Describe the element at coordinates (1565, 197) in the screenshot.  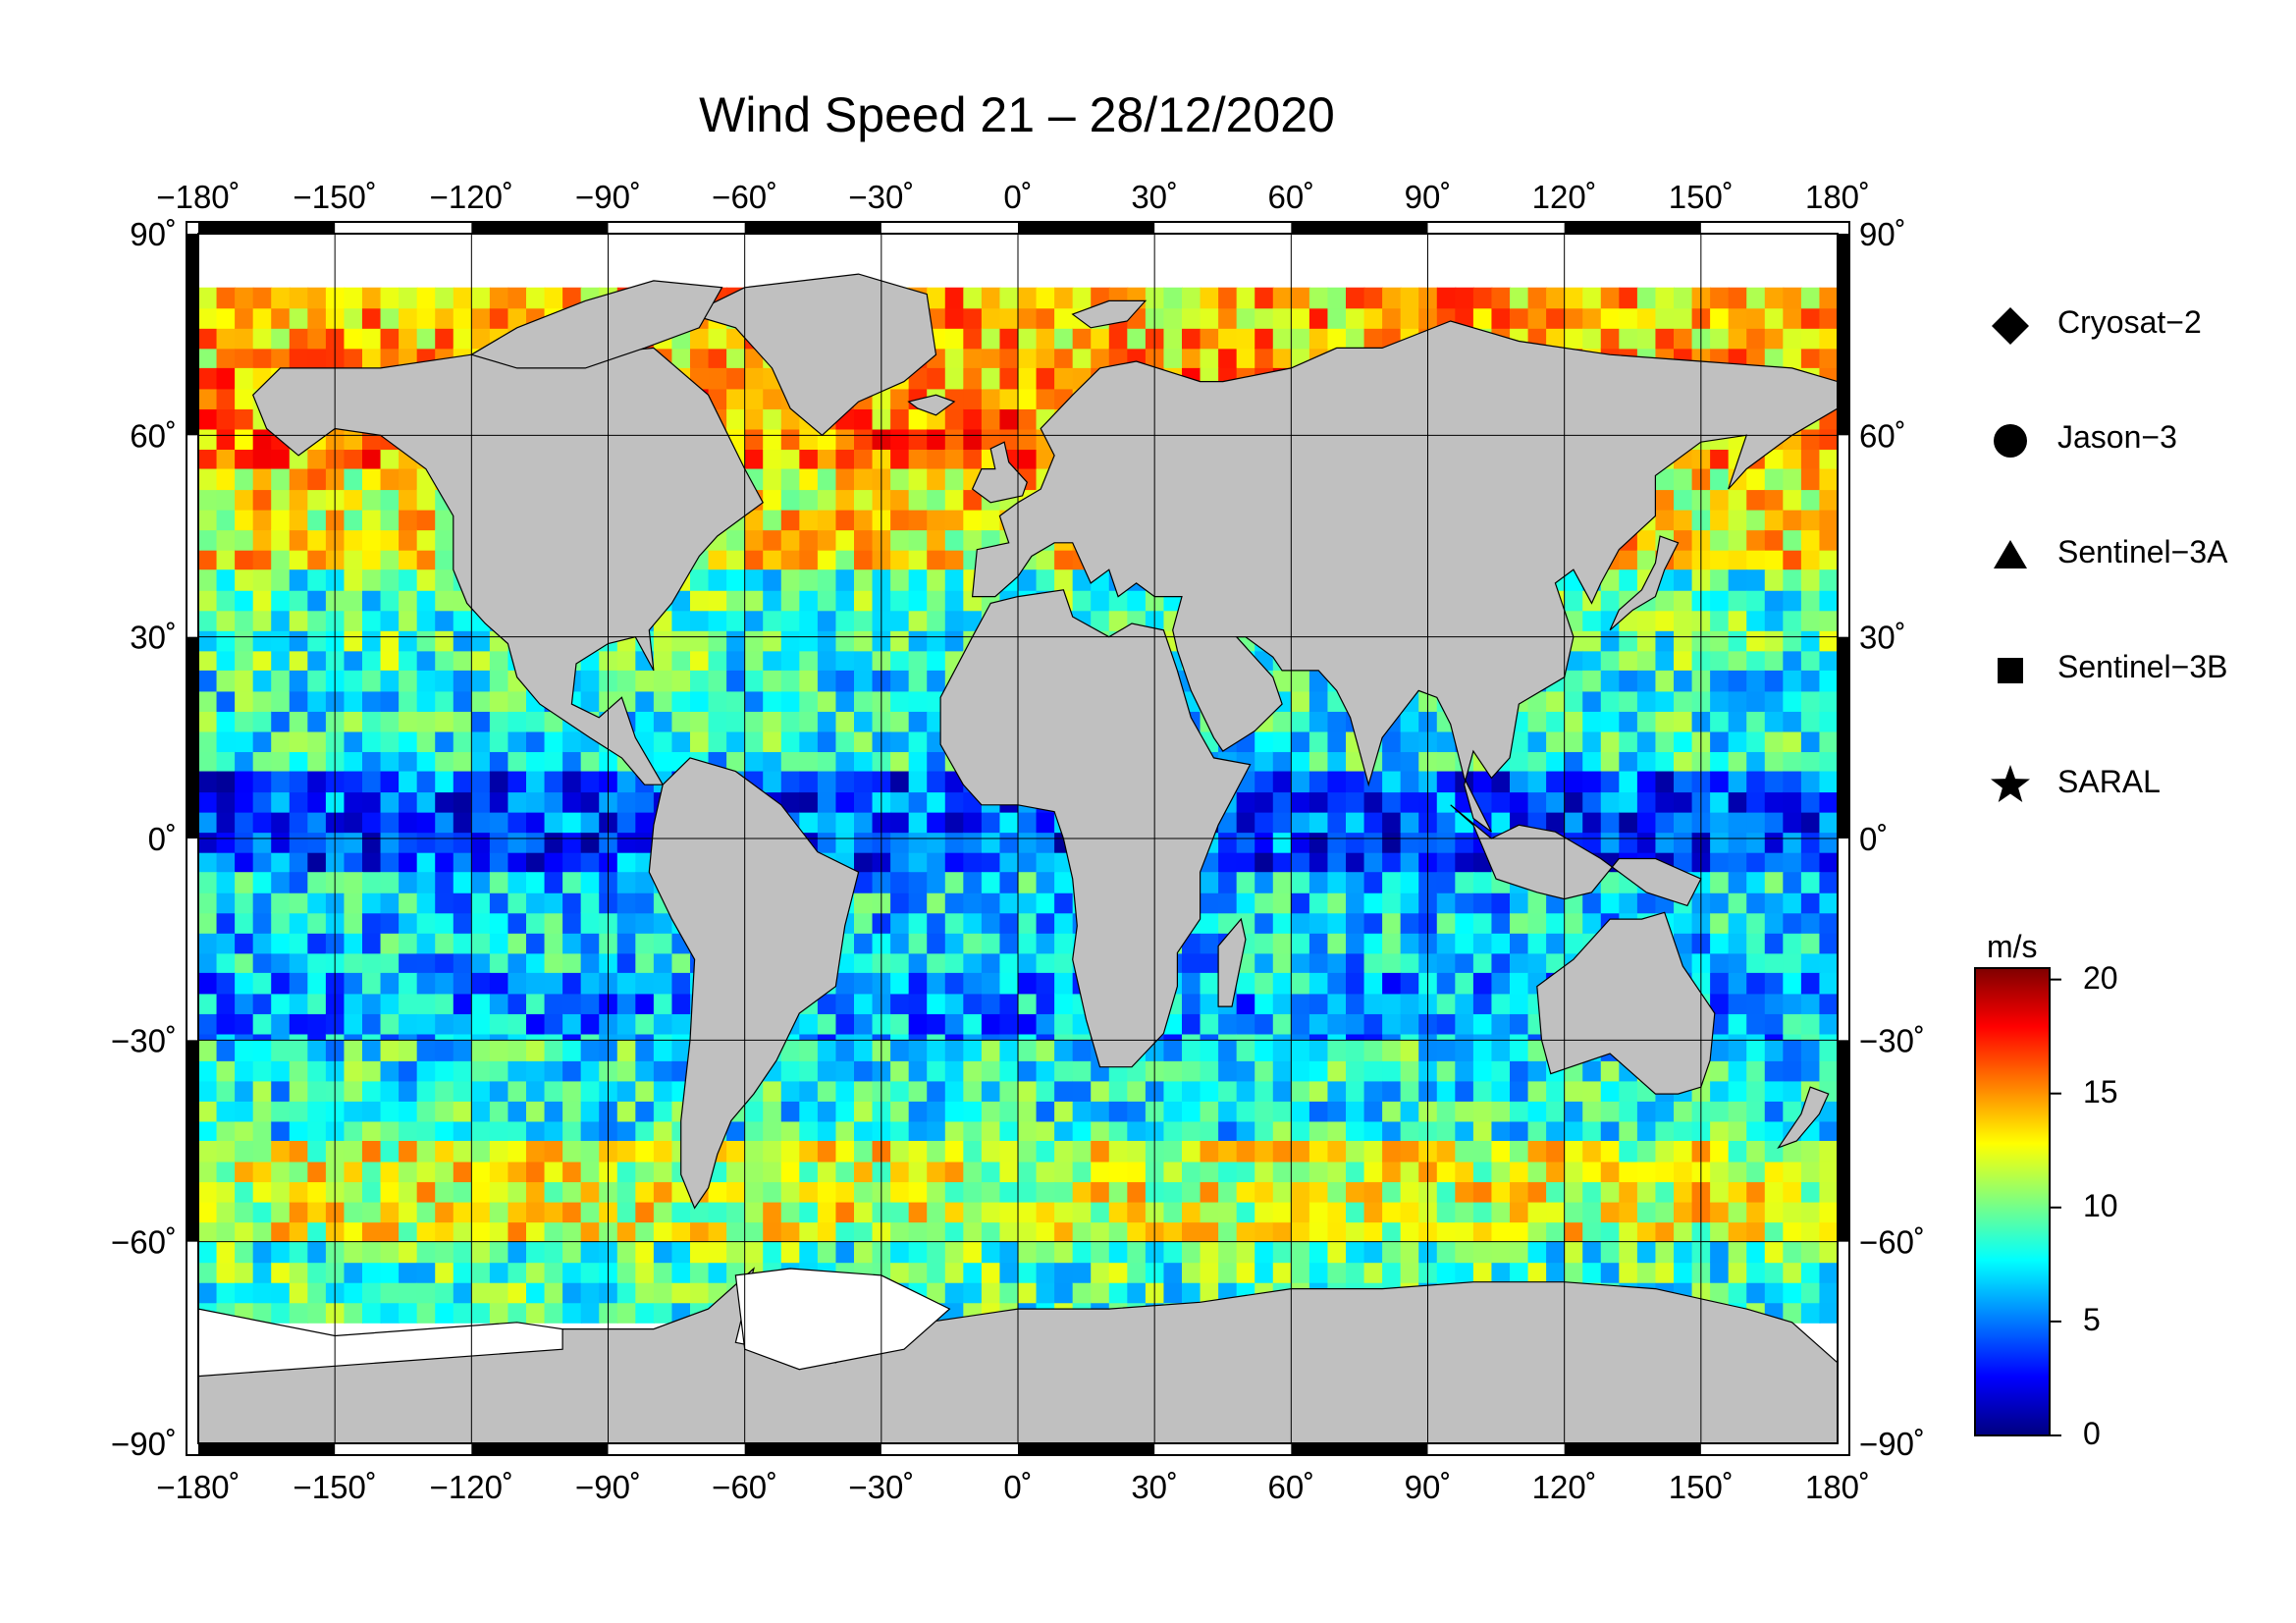
I see `longitude-tick-label: 120˚` at that location.